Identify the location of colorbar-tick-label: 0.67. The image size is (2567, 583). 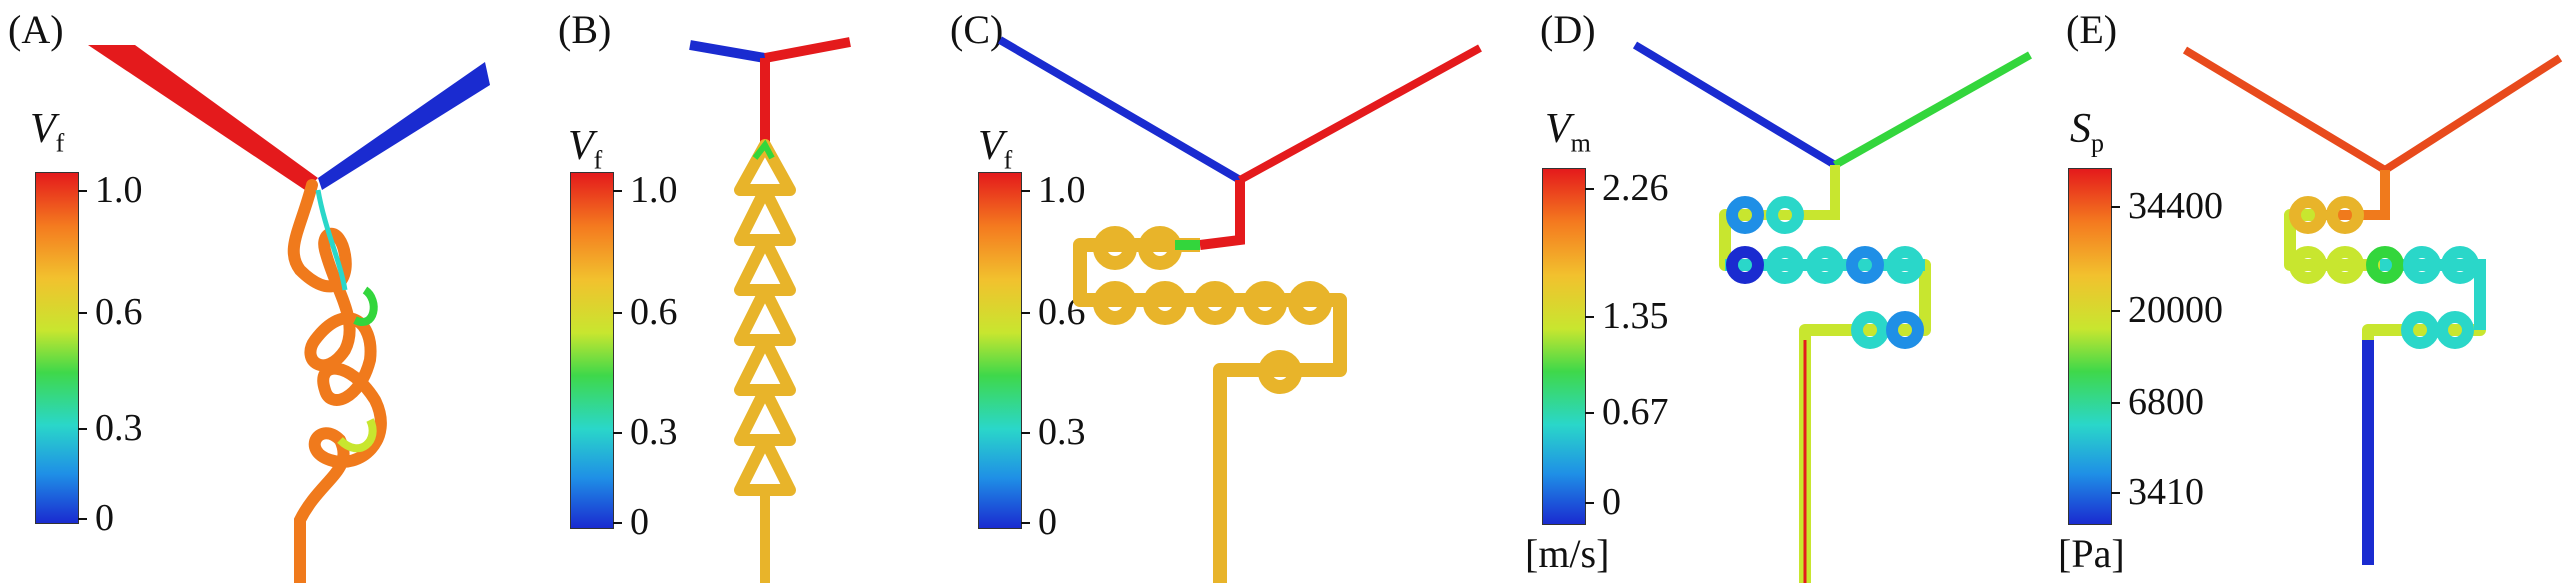
(1635, 412).